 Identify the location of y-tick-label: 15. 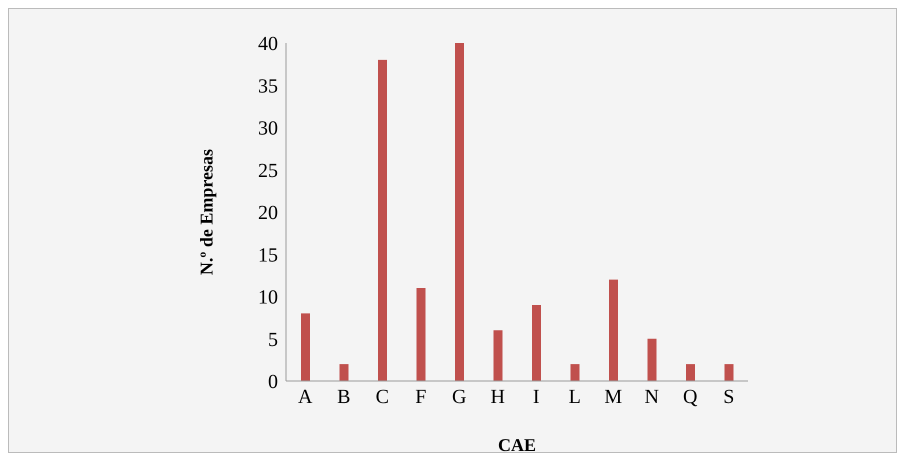
(268, 255).